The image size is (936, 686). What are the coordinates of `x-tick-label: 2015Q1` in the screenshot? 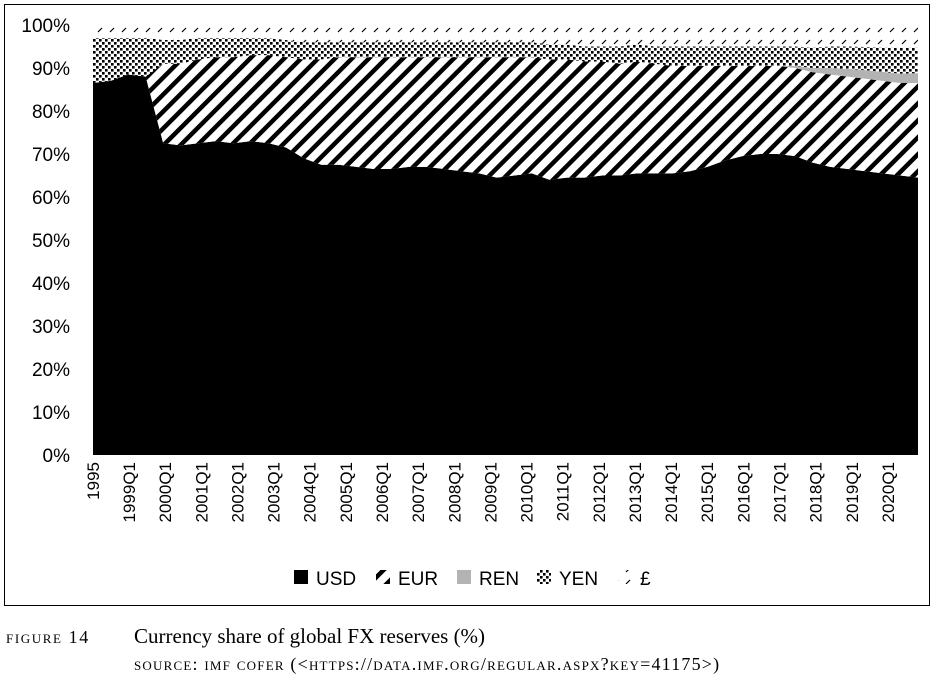 It's located at (707, 492).